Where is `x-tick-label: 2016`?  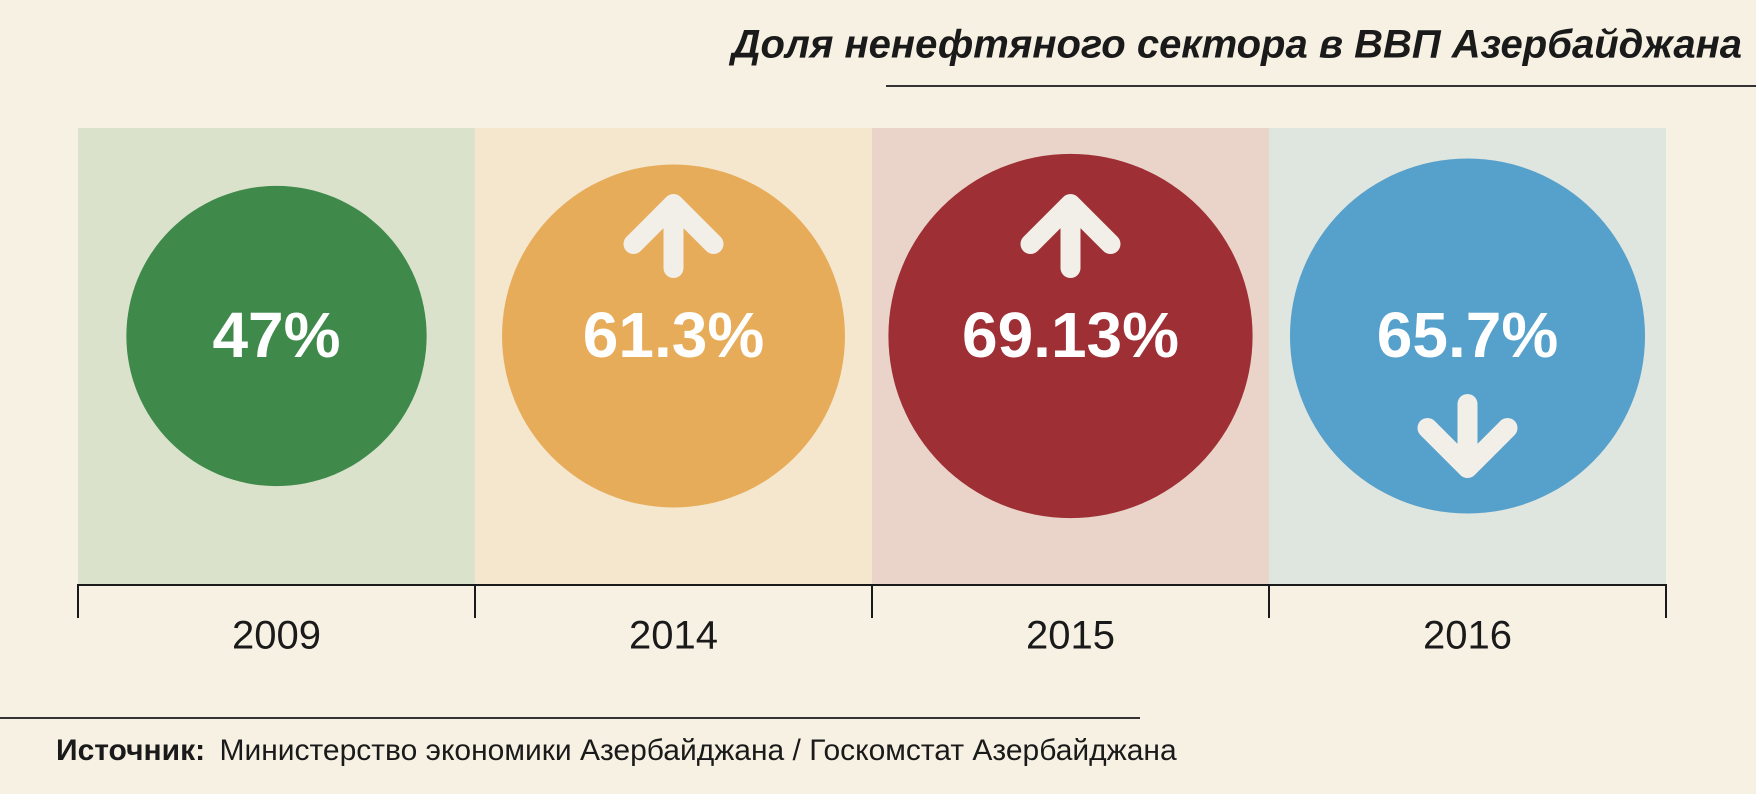
x-tick-label: 2016 is located at coordinates (1467, 636).